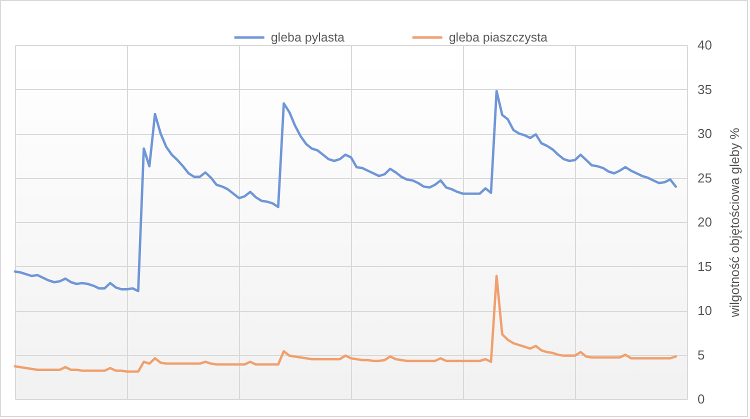  What do you see at coordinates (705, 133) in the screenshot?
I see `y-tick-label: 30` at bounding box center [705, 133].